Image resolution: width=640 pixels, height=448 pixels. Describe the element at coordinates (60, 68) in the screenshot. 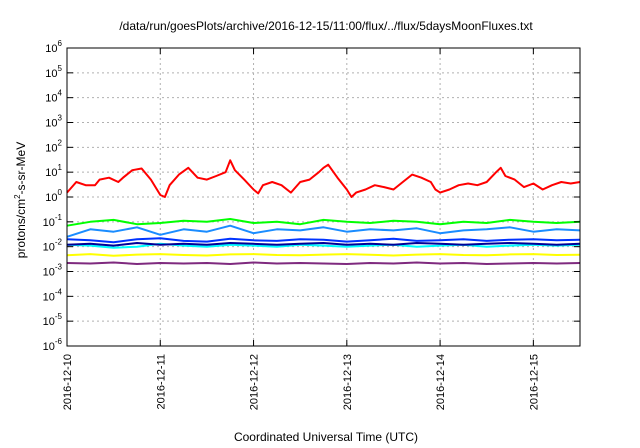

I see `y-tick-exponent: 5` at that location.